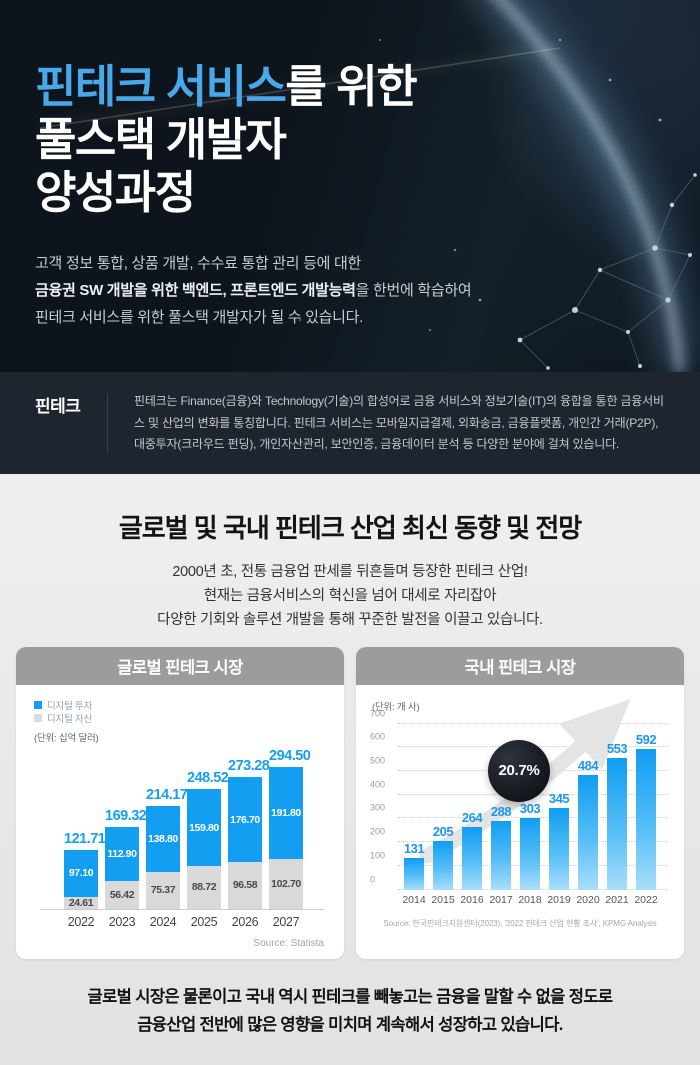  I want to click on bar-value-label: 288, so click(501, 812).